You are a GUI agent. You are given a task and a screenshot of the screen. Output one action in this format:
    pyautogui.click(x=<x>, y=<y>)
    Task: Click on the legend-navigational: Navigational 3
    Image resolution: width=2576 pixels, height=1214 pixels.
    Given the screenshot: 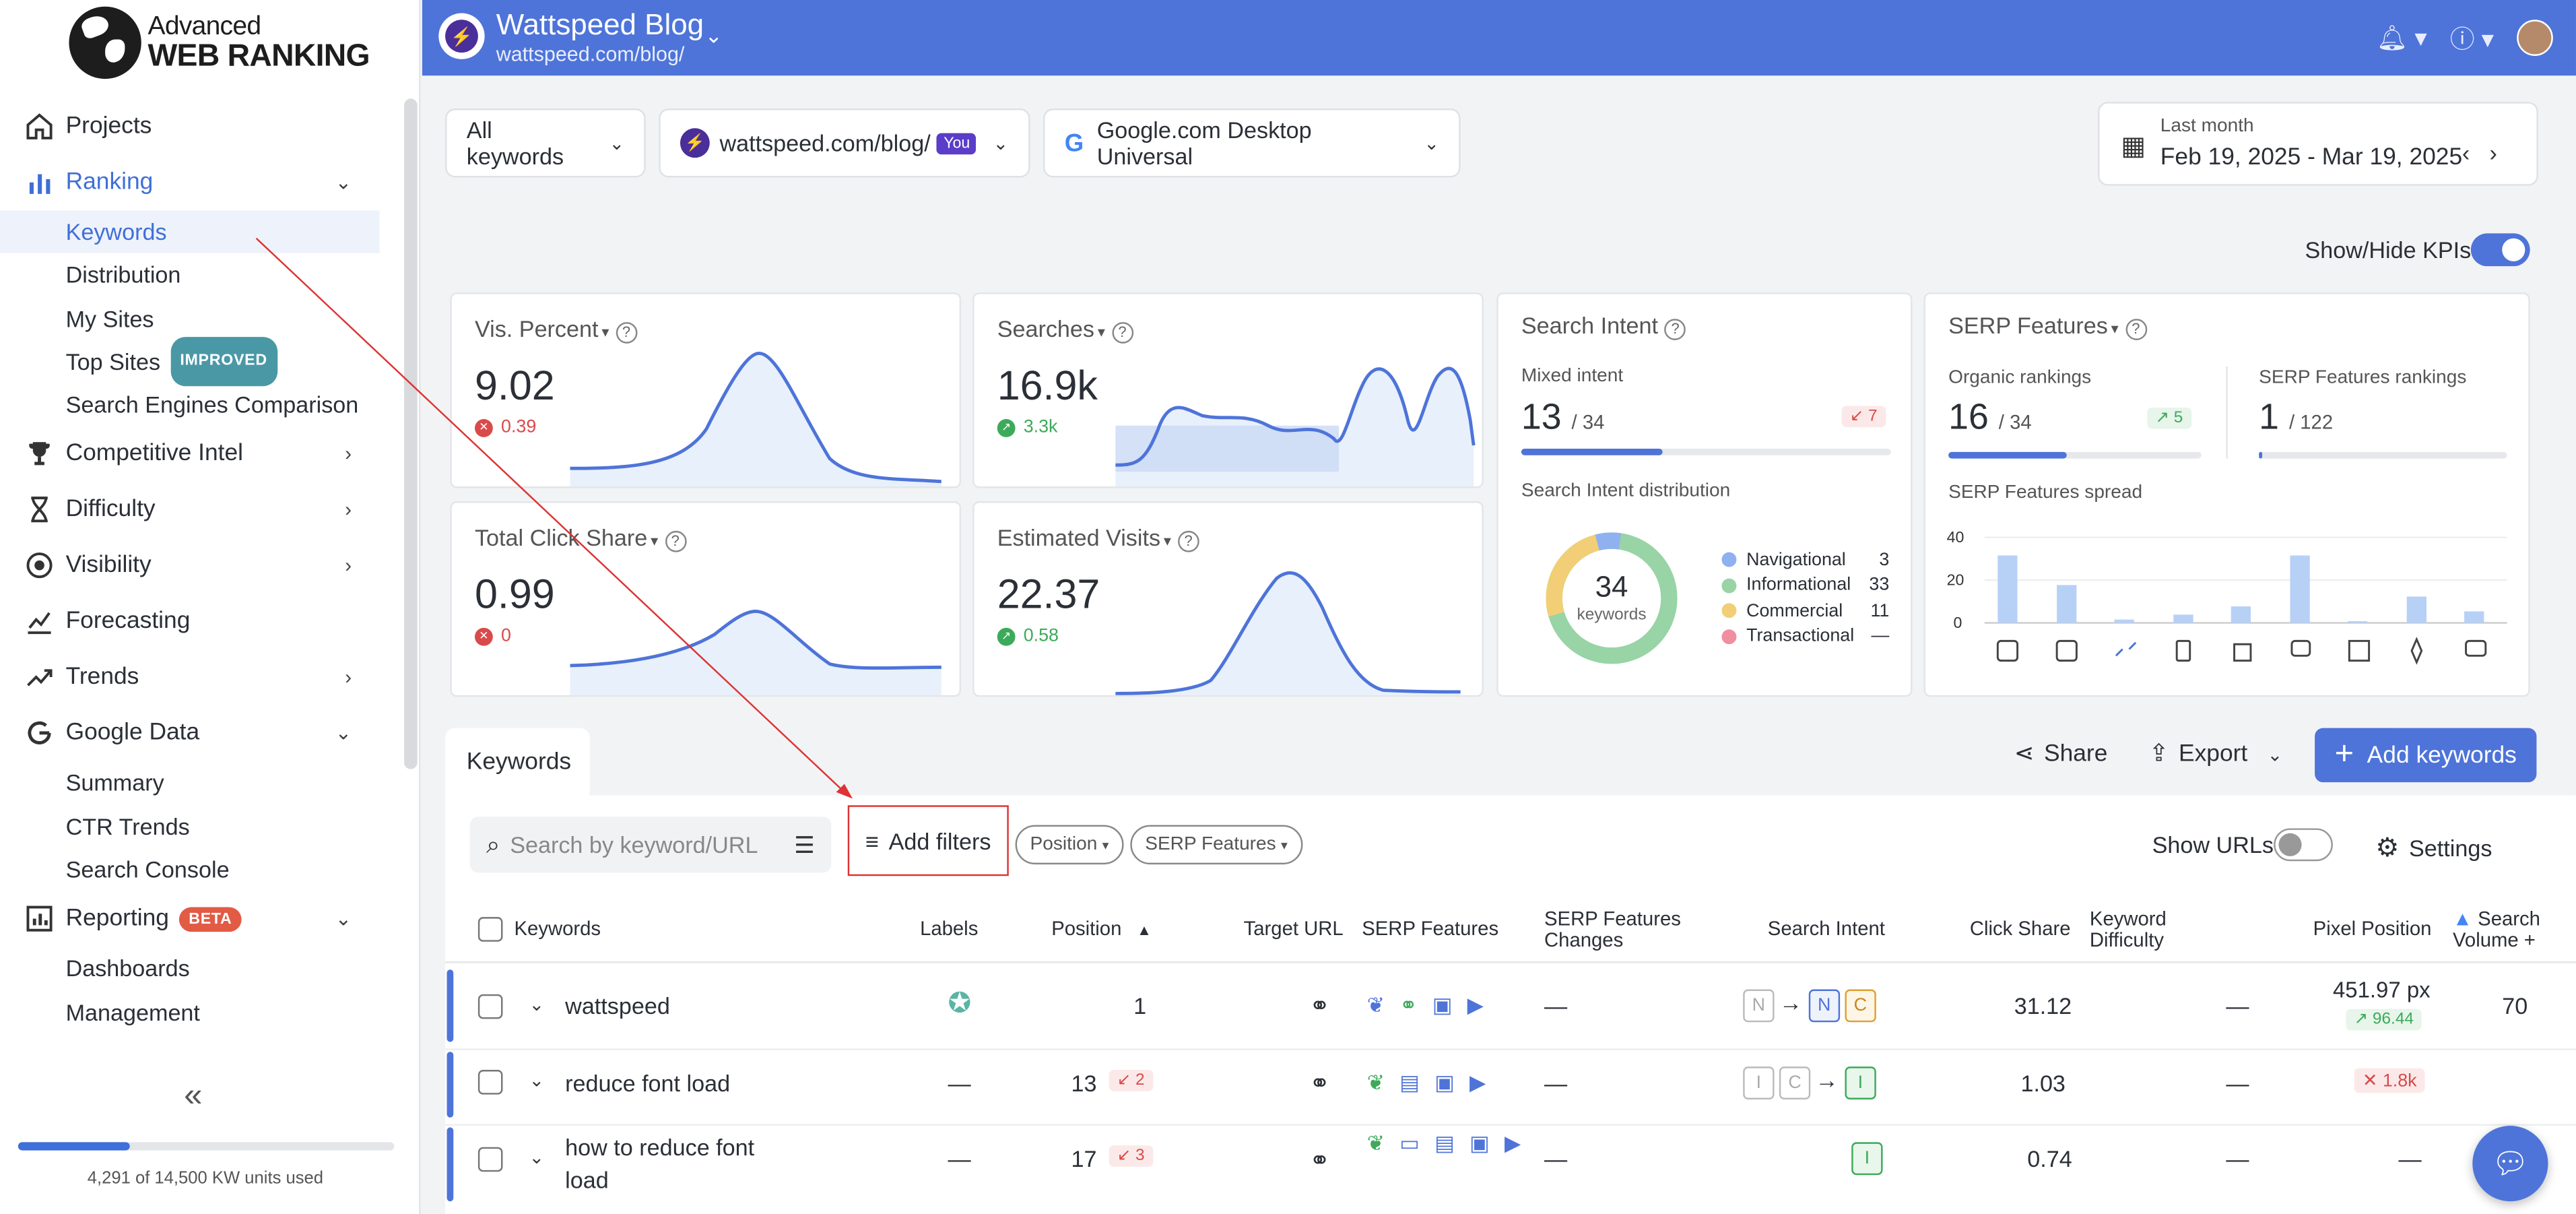 What is the action you would take?
    pyautogui.click(x=1805, y=560)
    